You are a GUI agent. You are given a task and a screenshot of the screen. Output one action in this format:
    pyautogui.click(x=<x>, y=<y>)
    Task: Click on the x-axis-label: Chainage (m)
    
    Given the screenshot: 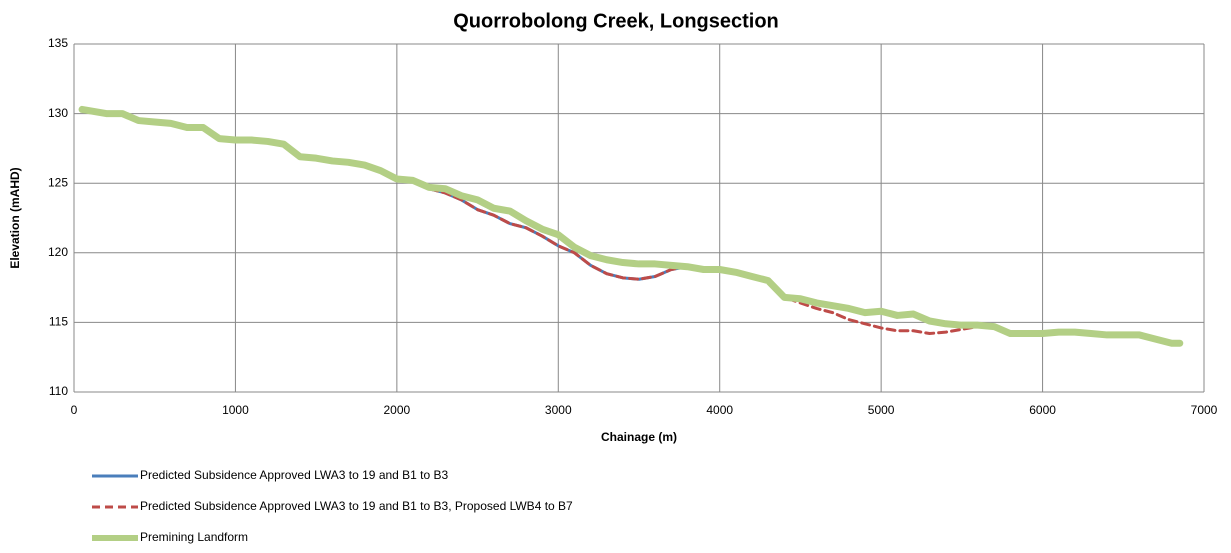 What is the action you would take?
    pyautogui.click(x=639, y=437)
    